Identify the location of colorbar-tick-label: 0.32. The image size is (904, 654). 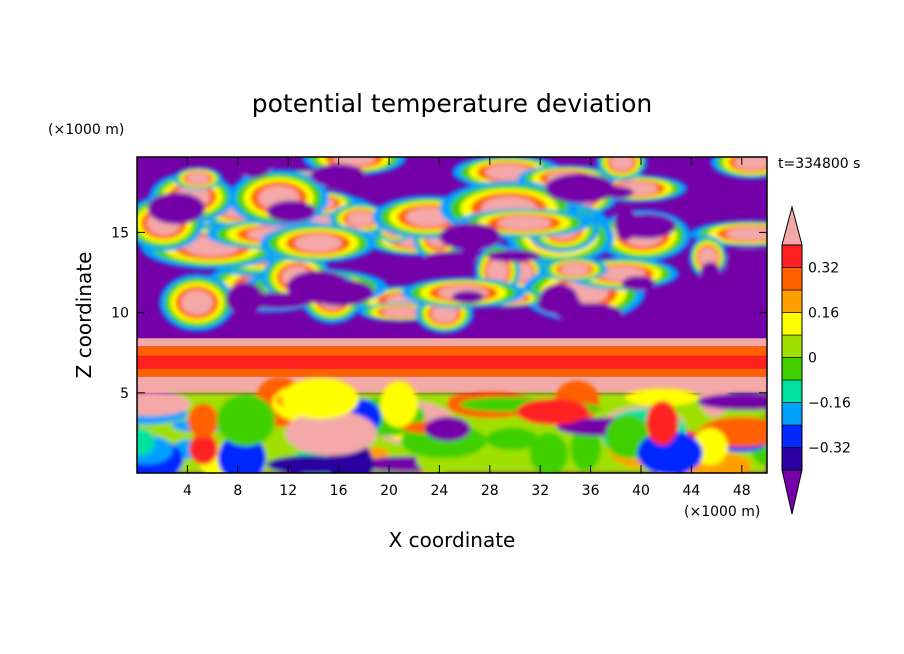
(823, 269).